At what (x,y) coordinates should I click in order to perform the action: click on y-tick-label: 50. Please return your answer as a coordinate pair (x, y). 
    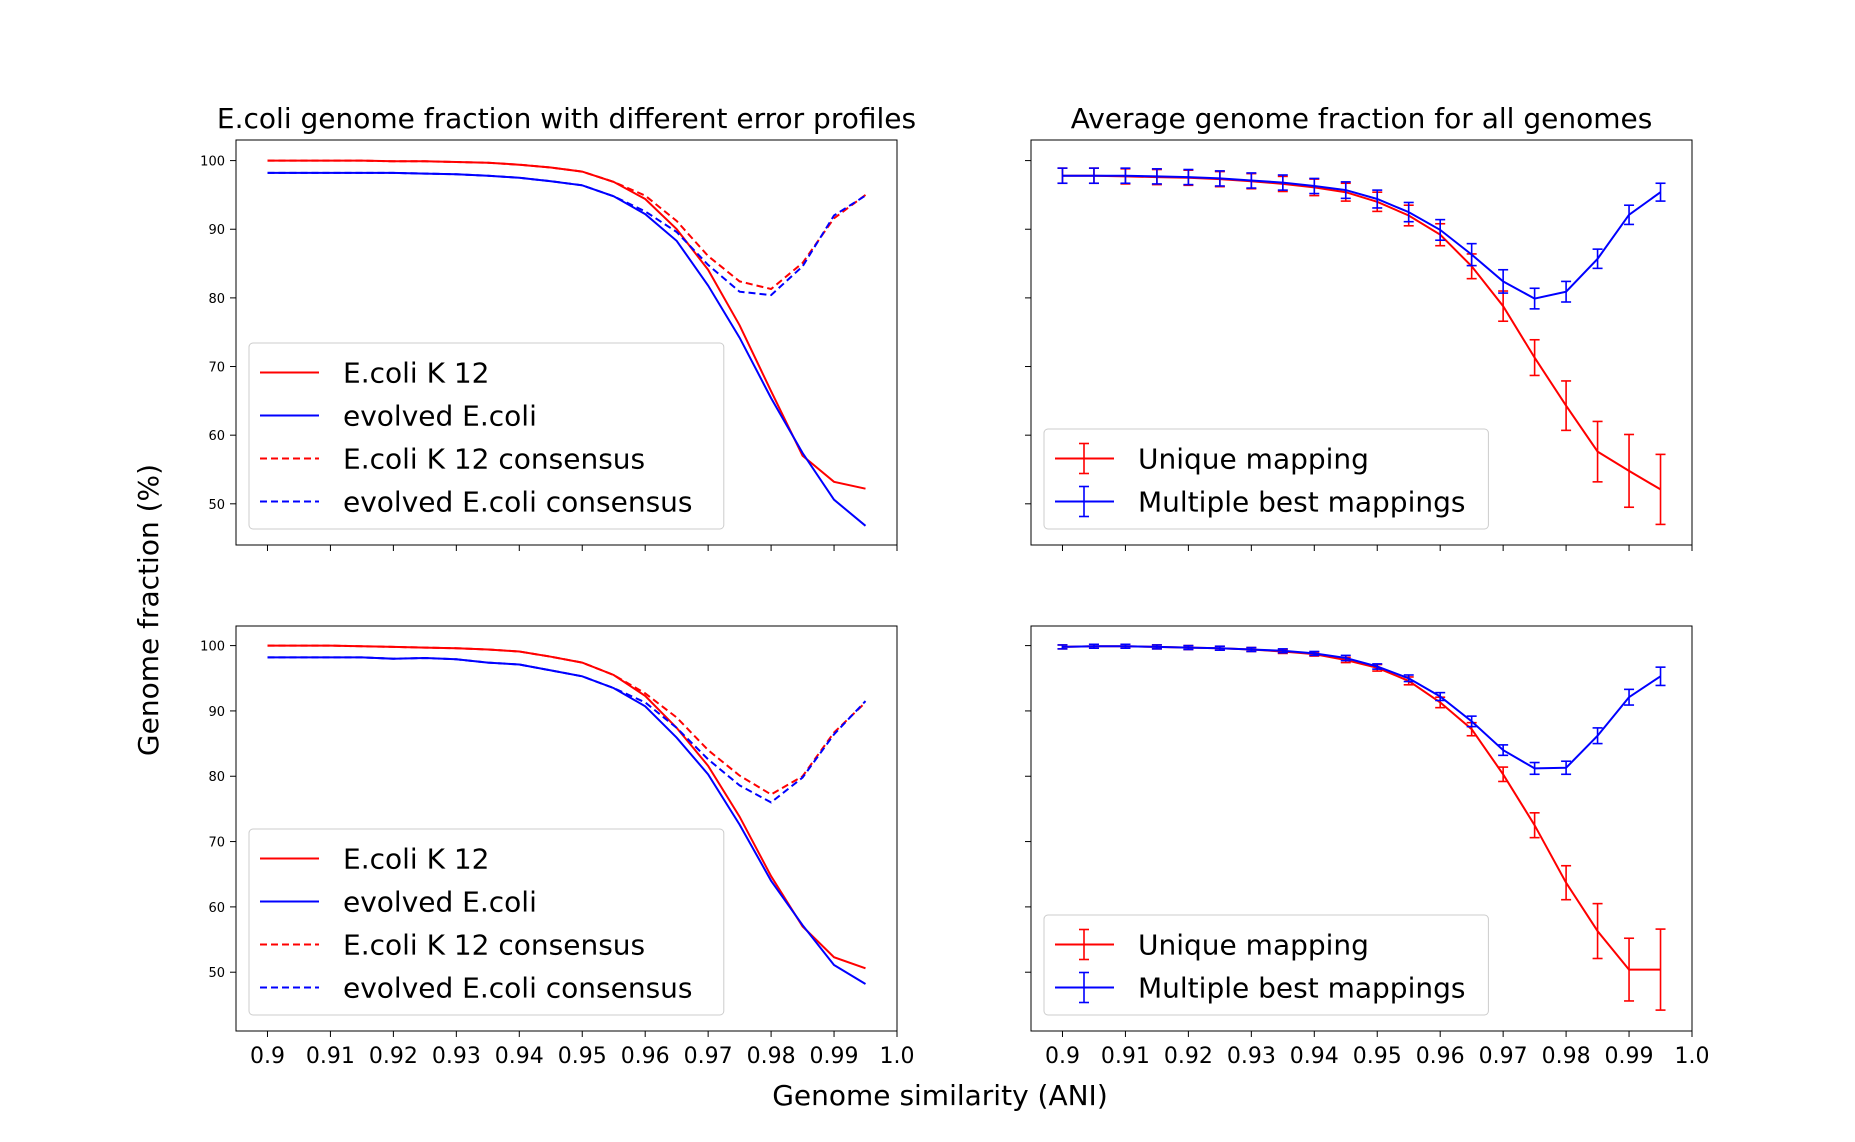
    Looking at the image, I should click on (216, 973).